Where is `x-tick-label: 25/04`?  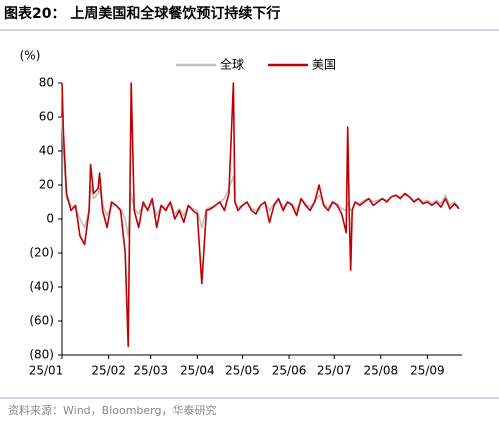
x-tick-label: 25/04 is located at coordinates (197, 371).